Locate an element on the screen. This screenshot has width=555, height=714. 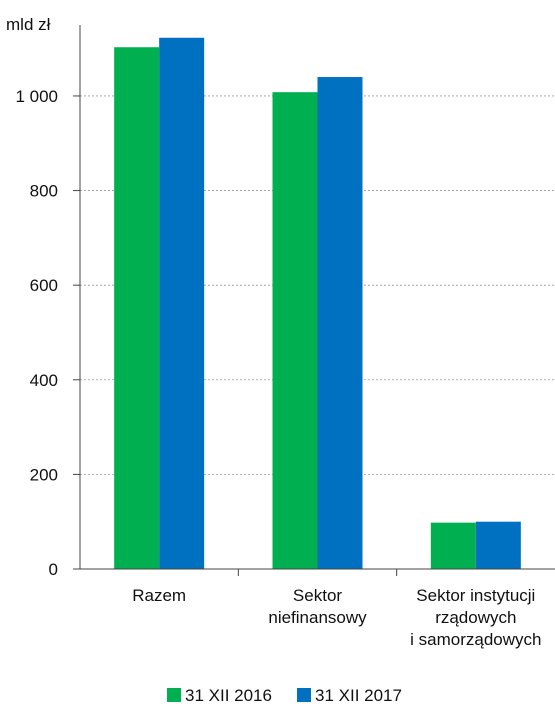
x-tick-label: Razem is located at coordinates (159, 595).